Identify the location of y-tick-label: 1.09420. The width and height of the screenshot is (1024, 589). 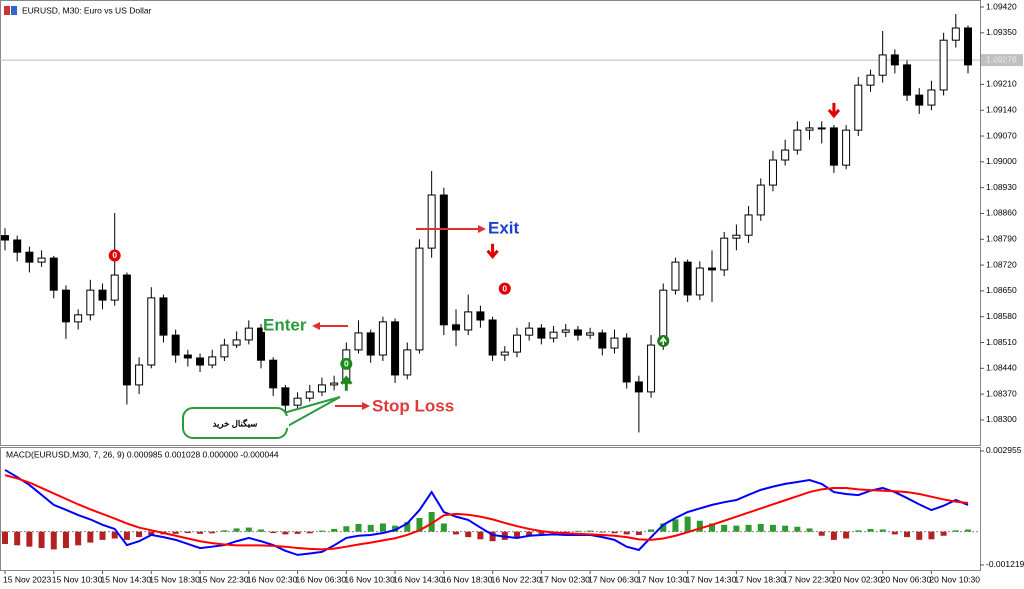
(1001, 6).